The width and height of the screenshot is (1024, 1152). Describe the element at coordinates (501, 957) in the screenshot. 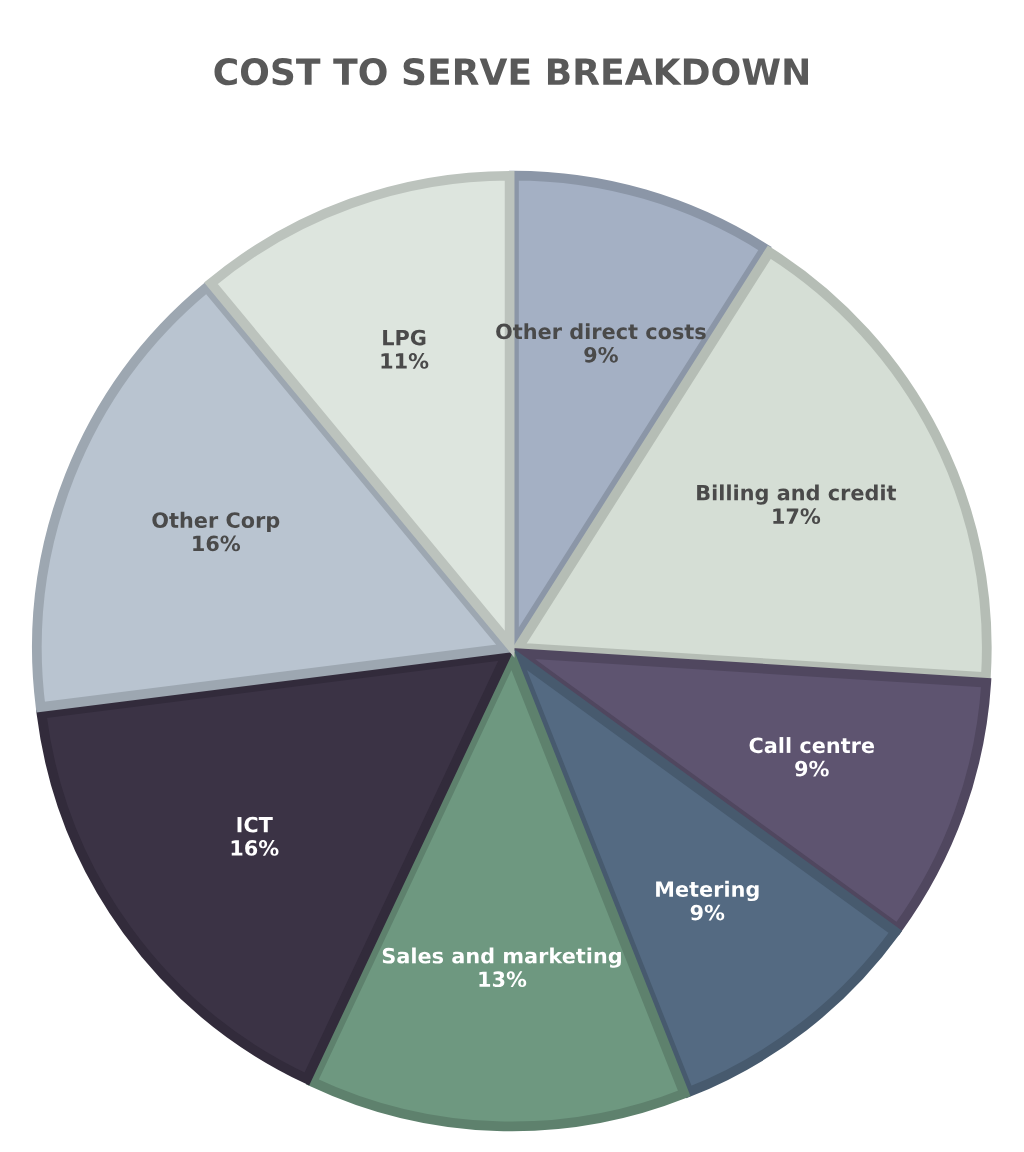

I see `slice-label: Sales and marketing` at that location.